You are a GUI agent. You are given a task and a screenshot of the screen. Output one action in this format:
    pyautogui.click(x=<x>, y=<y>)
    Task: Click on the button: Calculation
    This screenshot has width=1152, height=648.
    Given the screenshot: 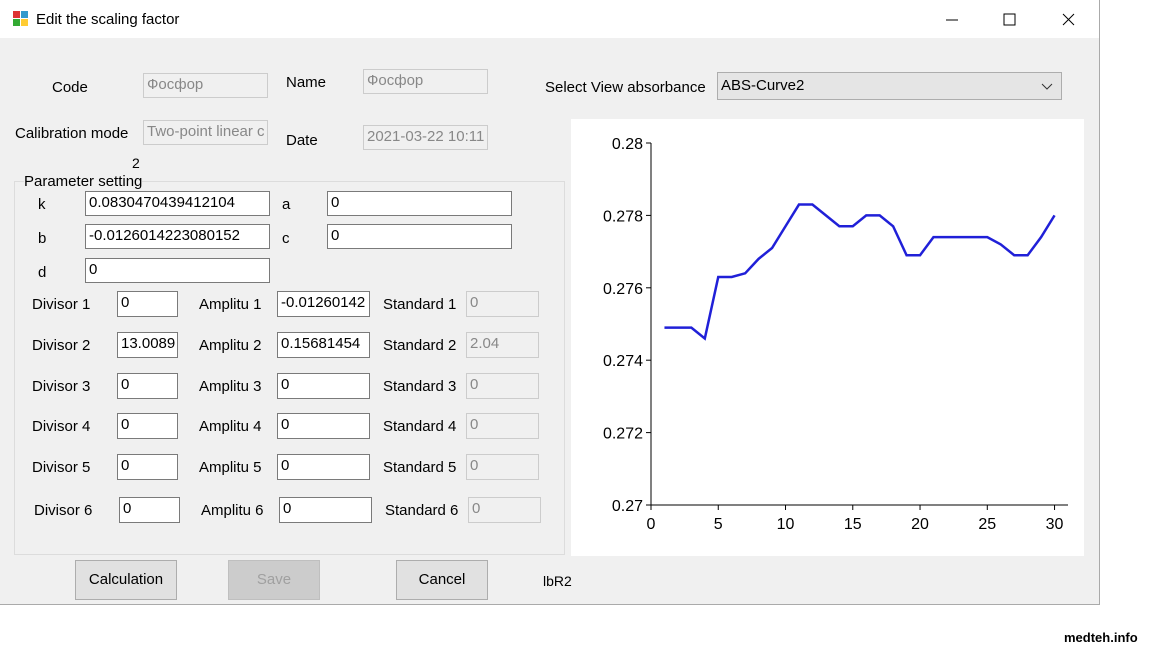 What is the action you would take?
    pyautogui.click(x=126, y=580)
    